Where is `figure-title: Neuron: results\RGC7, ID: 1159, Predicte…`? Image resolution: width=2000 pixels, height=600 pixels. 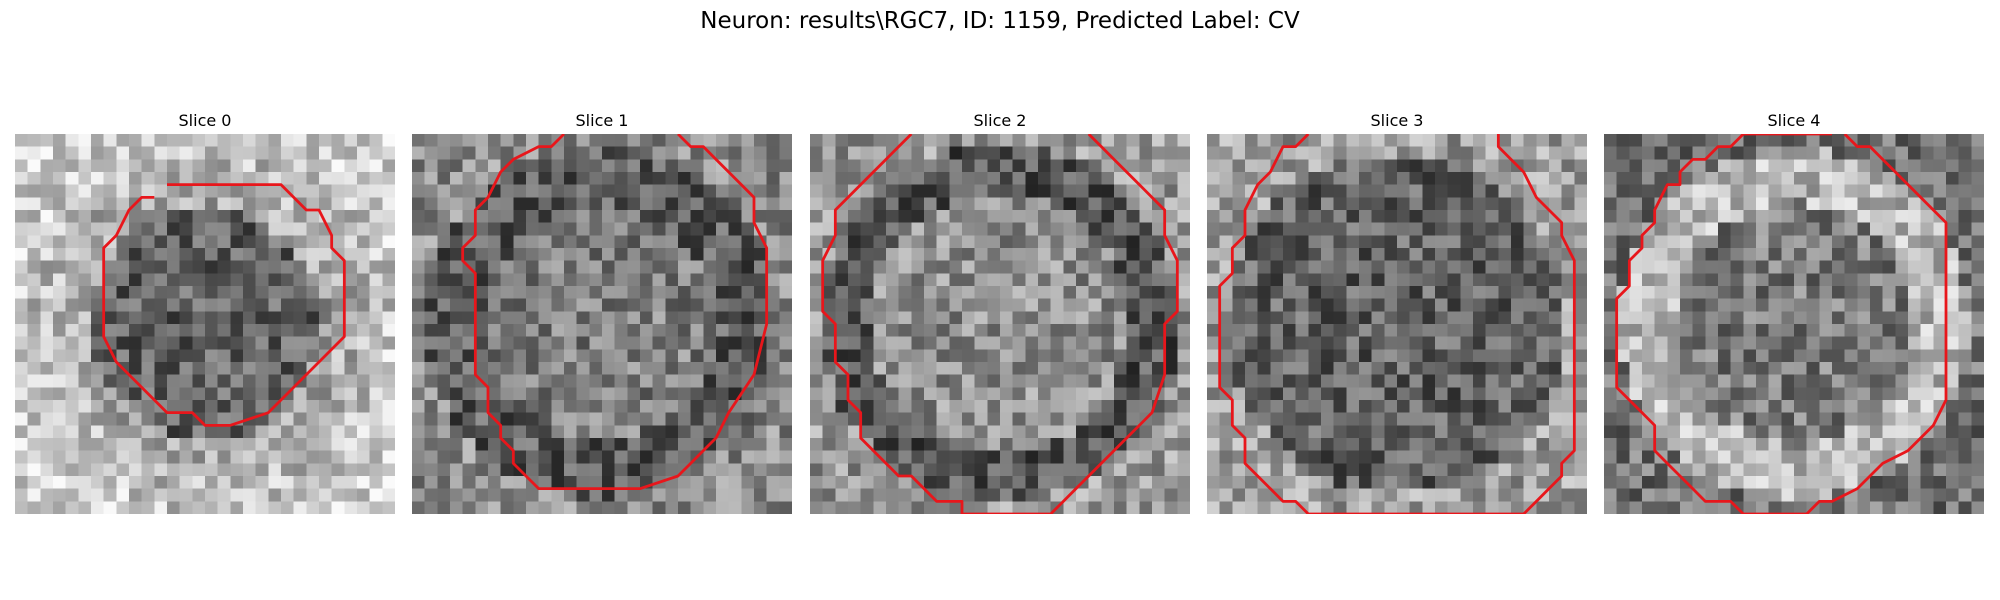 figure-title: Neuron: results\RGC7, ID: 1159, Predicte… is located at coordinates (1000, 21).